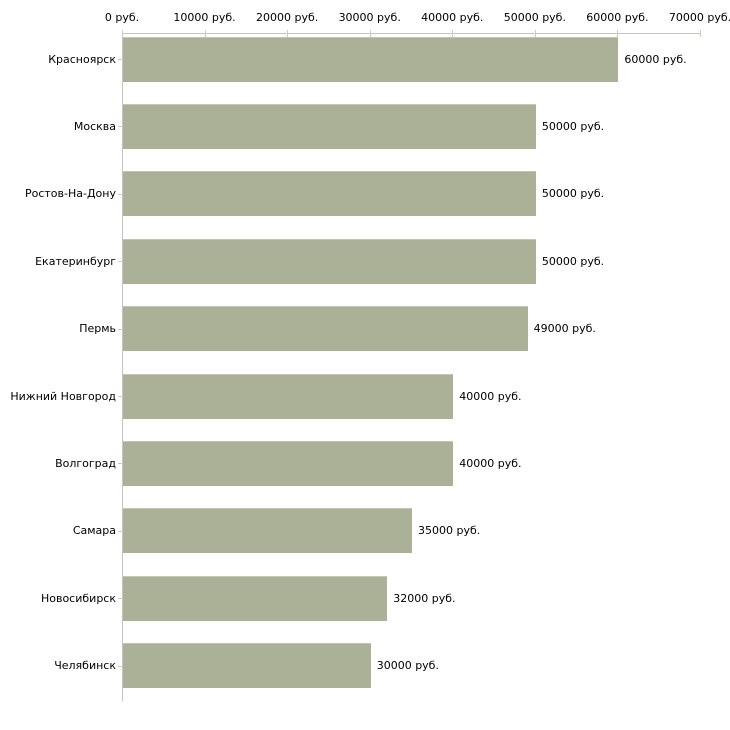 The image size is (730, 730). Describe the element at coordinates (699, 17) in the screenshot. I see `x-axis-tick-label: 70000 руб.` at that location.